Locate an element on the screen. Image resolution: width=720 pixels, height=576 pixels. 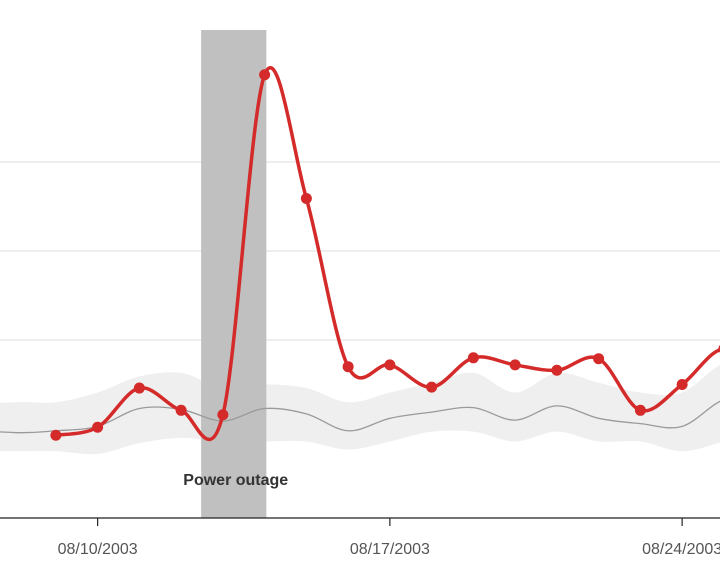
x-tick-label: 08/24/2003 is located at coordinates (681, 549).